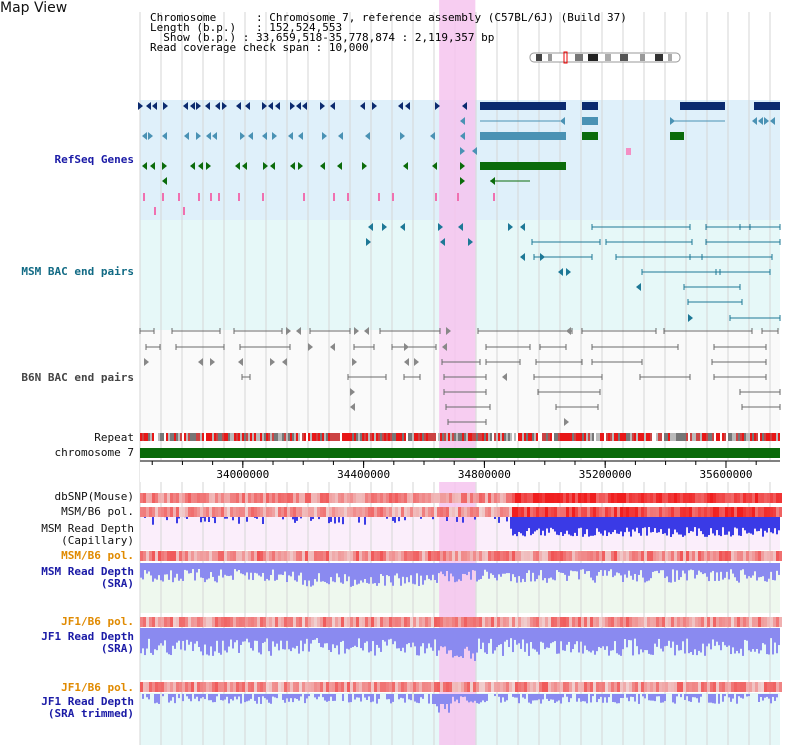  I want to click on track-label-msm-pol-2: MSM/B6 pol., so click(97, 555).